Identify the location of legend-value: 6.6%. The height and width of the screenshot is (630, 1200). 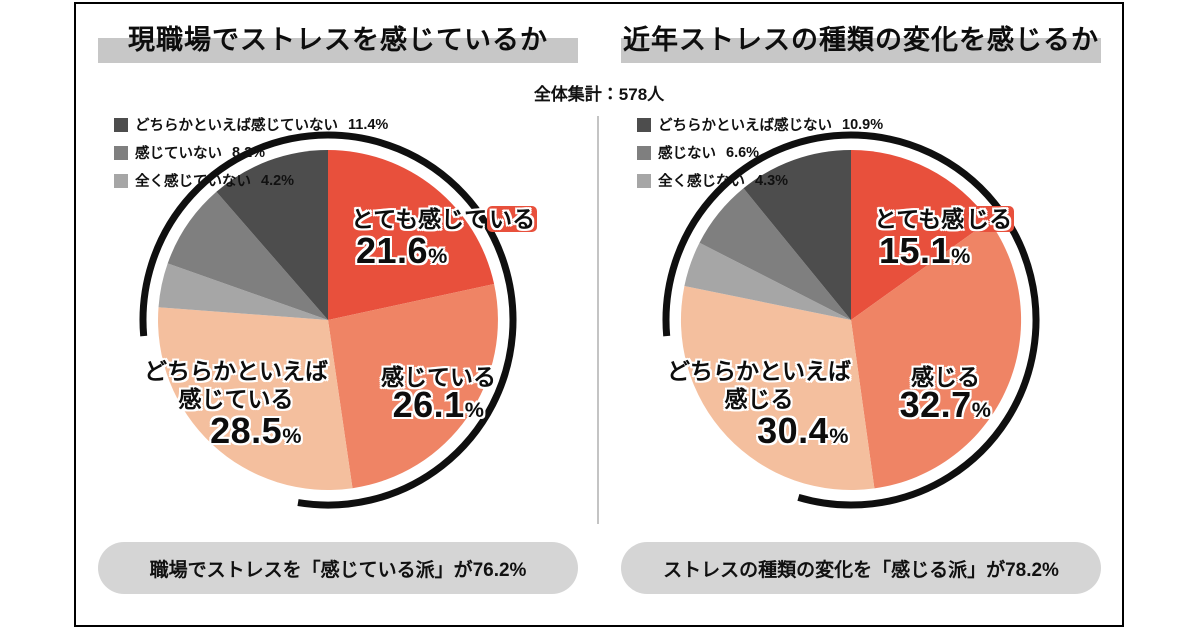
(743, 152).